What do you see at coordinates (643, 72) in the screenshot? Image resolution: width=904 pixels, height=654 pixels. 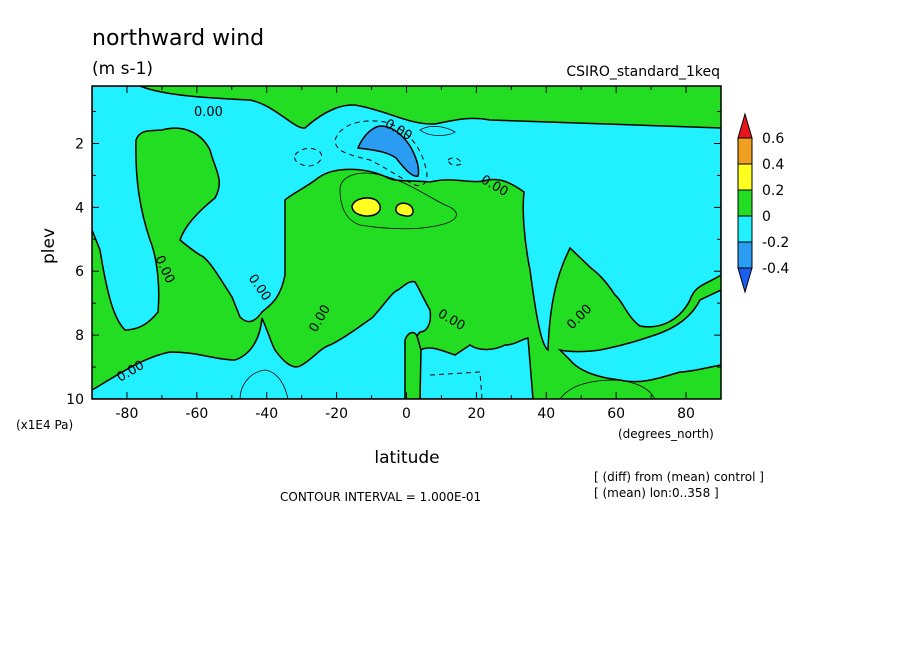 I see `run-label: CSIRO_standard_1keq` at bounding box center [643, 72].